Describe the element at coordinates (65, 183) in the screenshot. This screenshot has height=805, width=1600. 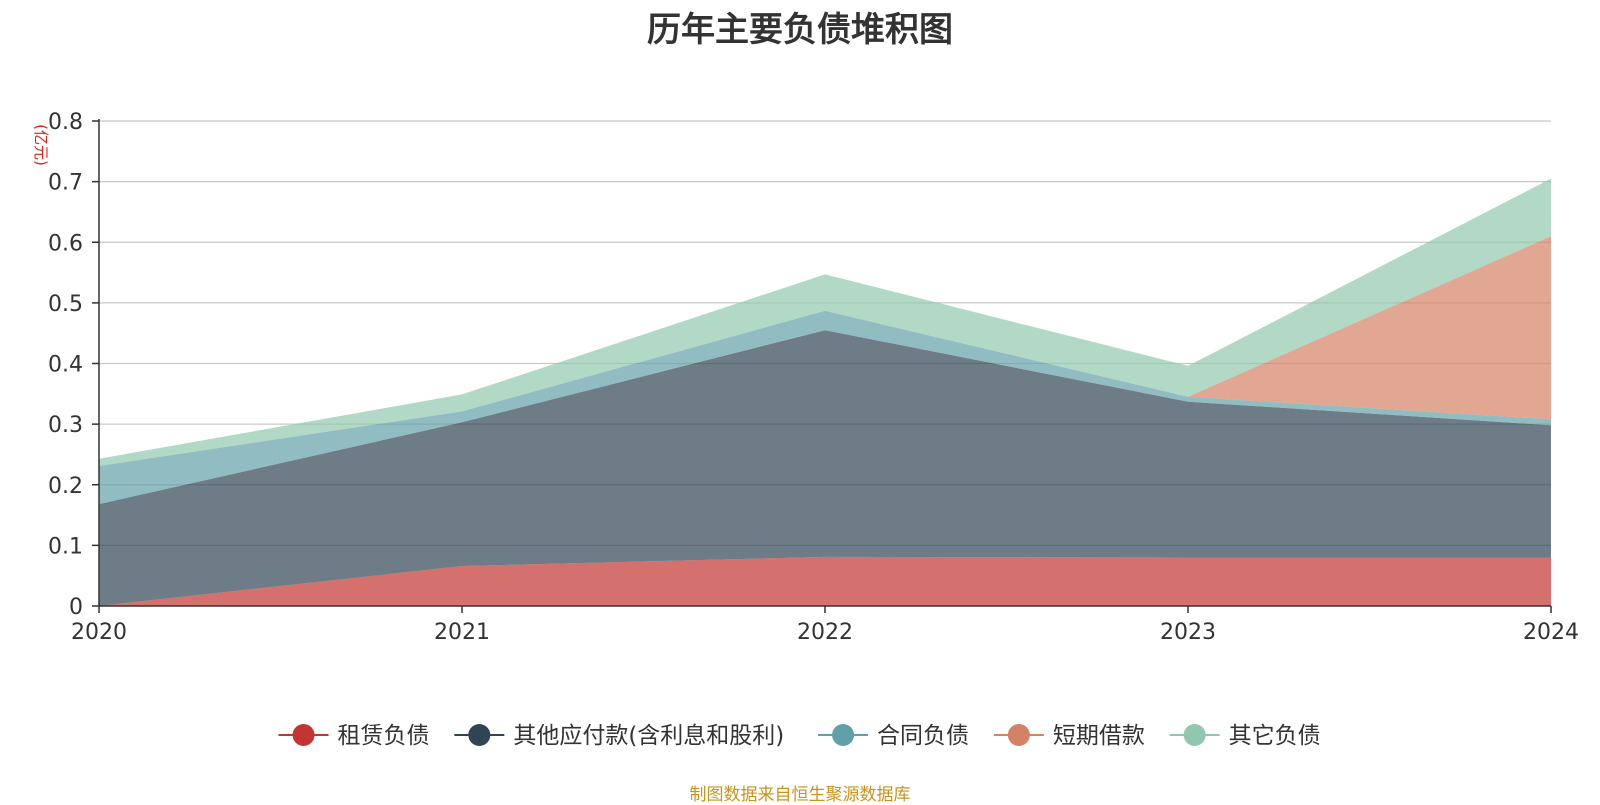
I see `y-tick-label: 0.7` at that location.